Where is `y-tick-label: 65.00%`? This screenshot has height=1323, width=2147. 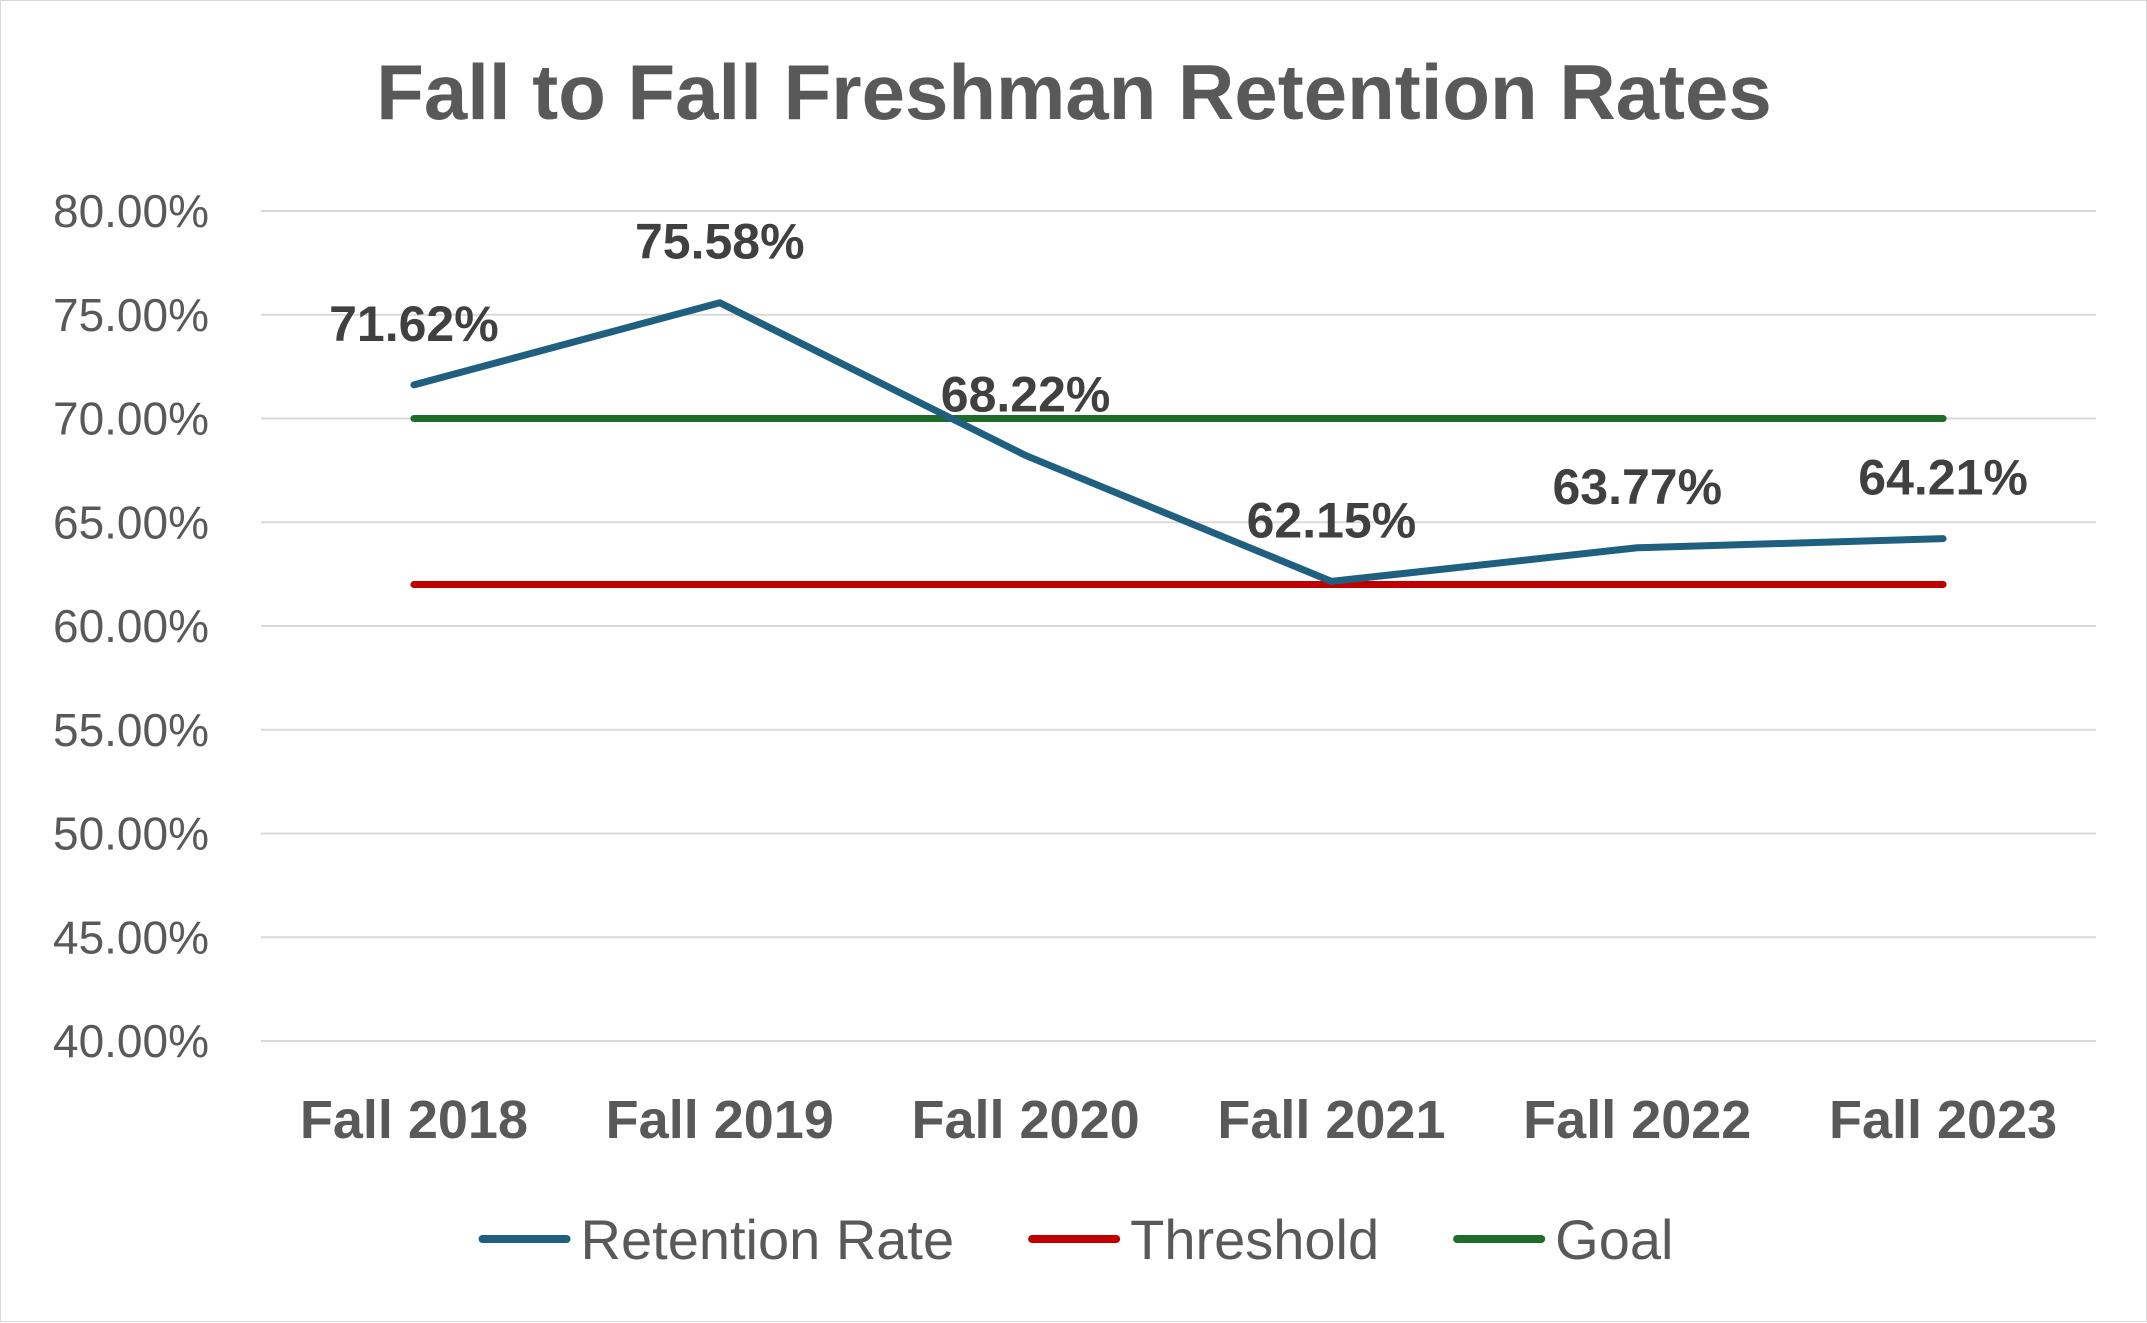 y-tick-label: 65.00% is located at coordinates (131, 522).